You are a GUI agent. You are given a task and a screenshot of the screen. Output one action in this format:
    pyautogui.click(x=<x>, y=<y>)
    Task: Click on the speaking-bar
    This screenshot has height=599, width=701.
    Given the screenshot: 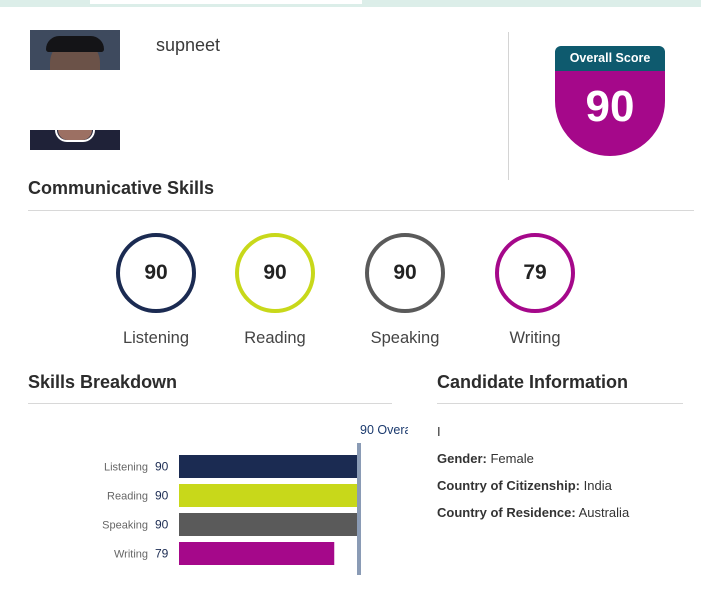 What is the action you would take?
    pyautogui.click(x=269, y=524)
    